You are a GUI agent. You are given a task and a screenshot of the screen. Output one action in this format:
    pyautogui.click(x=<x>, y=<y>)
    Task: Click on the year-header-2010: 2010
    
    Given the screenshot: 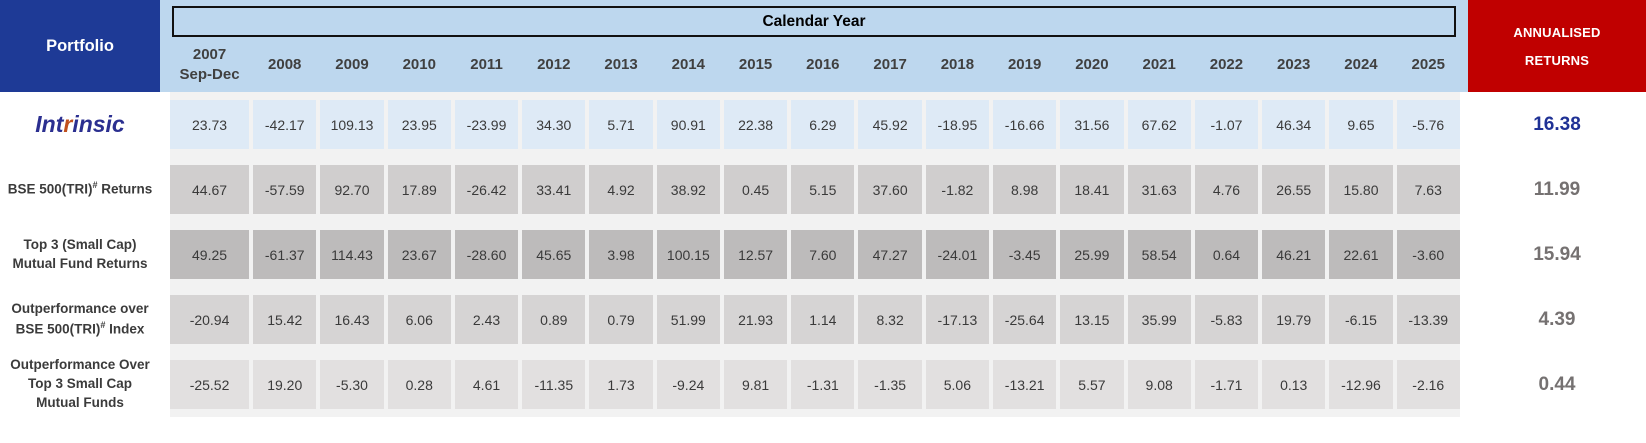 What is the action you would take?
    pyautogui.click(x=419, y=64)
    